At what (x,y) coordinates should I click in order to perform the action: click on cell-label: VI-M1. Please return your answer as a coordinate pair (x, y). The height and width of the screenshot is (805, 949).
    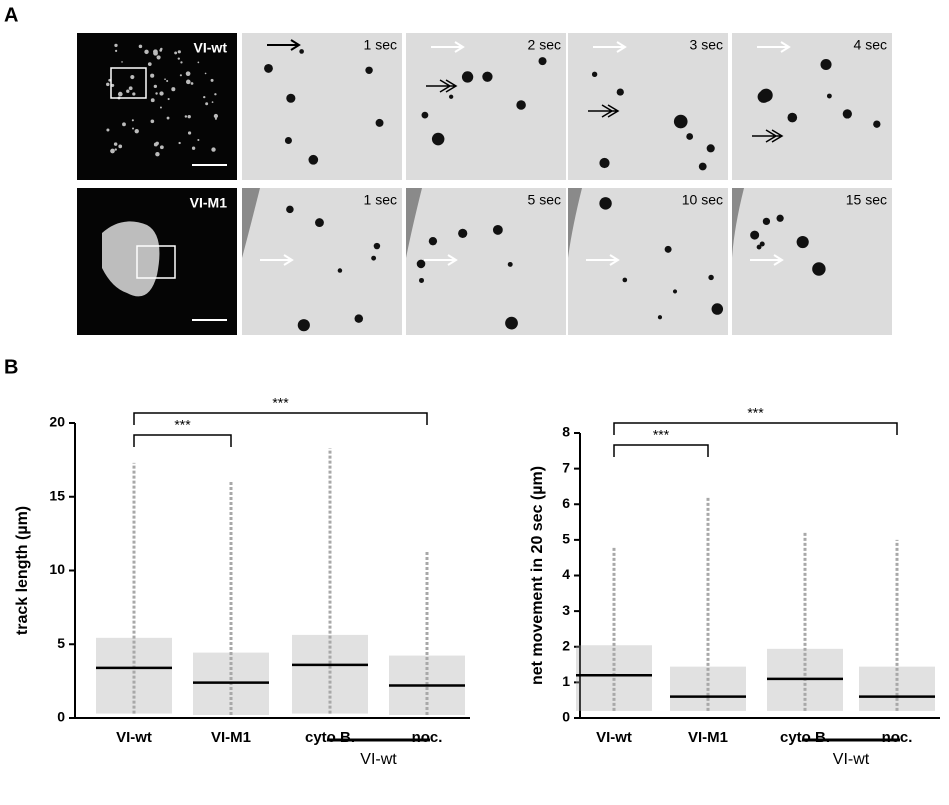
    Looking at the image, I should click on (209, 203).